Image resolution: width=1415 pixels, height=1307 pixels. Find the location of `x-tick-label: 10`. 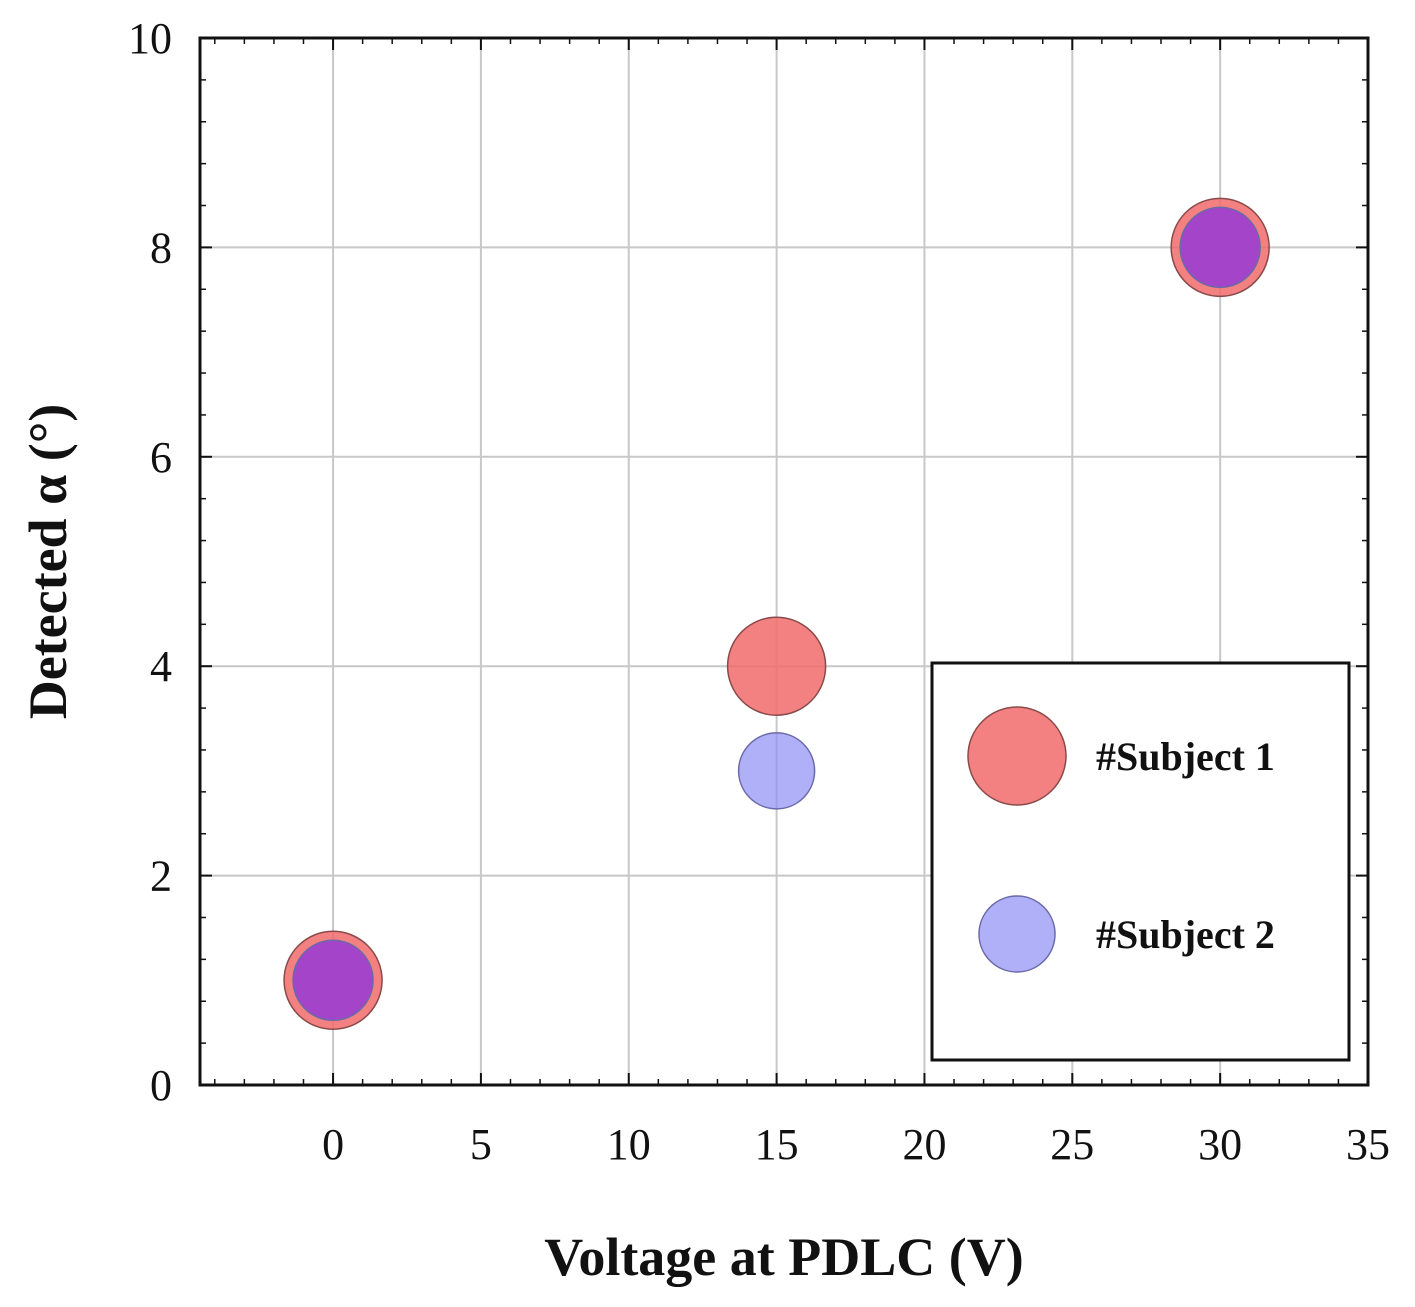

x-tick-label: 10 is located at coordinates (629, 1144).